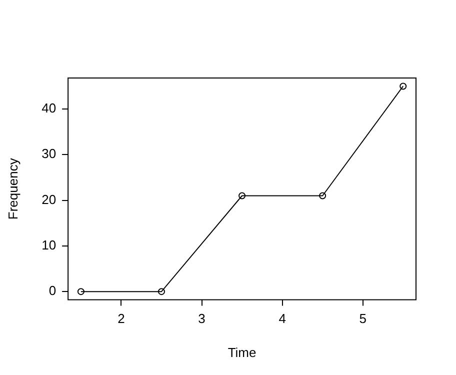  What do you see at coordinates (49, 154) in the screenshot?
I see `y-tick-label: 30` at bounding box center [49, 154].